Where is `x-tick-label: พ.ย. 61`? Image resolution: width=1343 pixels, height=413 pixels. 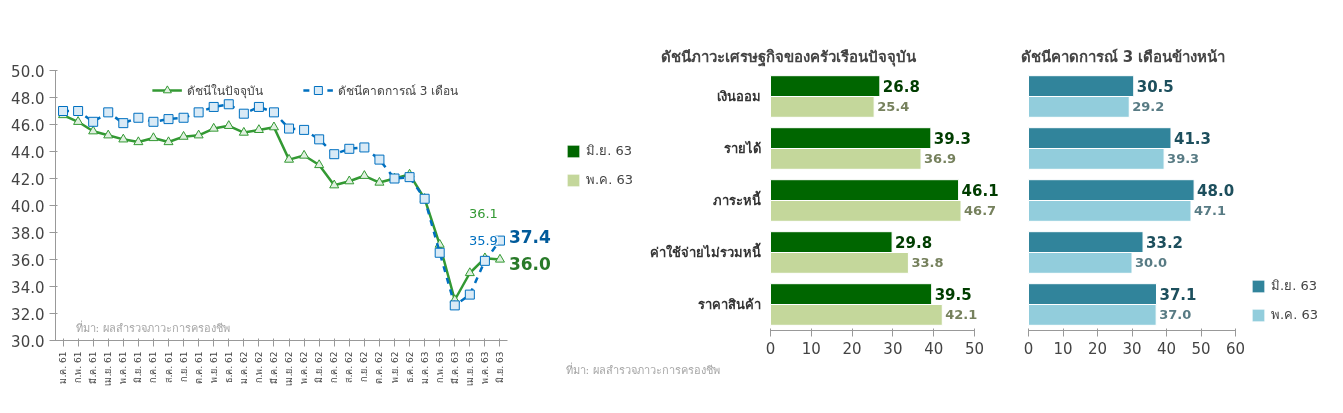
x-tick-label: พ.ย. 61 is located at coordinates (213, 367).